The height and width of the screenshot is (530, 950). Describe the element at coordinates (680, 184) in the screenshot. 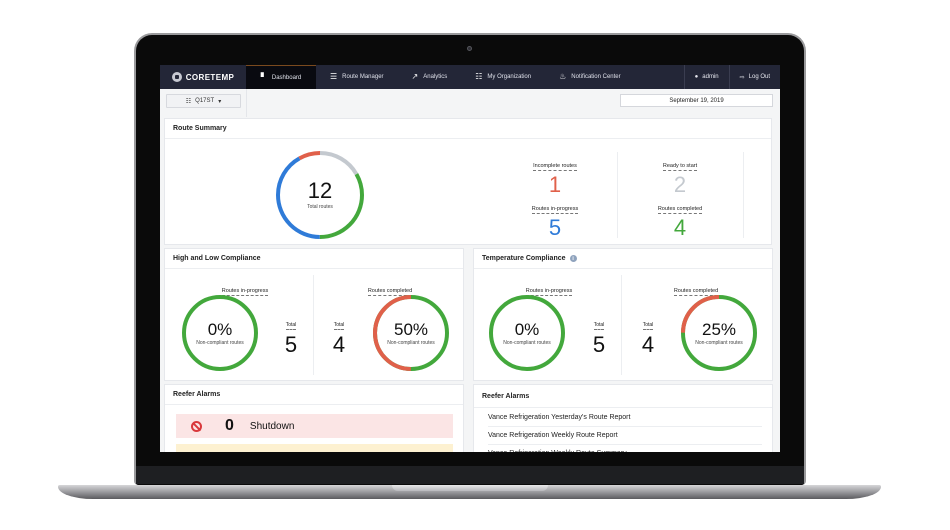

I see `stat-value: 2` at that location.